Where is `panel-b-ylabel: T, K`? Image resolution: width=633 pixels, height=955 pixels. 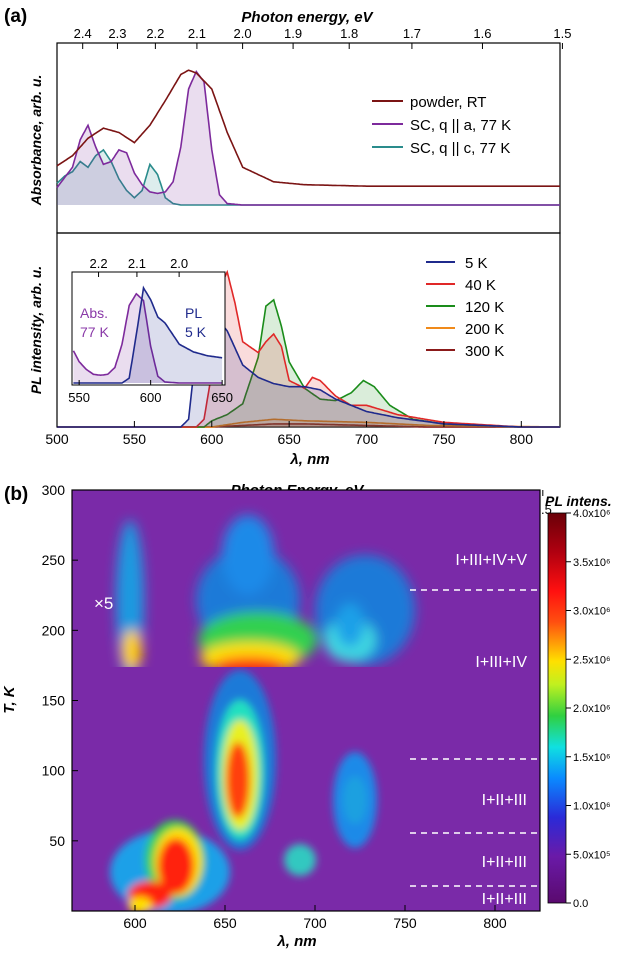 panel-b-ylabel: T, K is located at coordinates (9, 699).